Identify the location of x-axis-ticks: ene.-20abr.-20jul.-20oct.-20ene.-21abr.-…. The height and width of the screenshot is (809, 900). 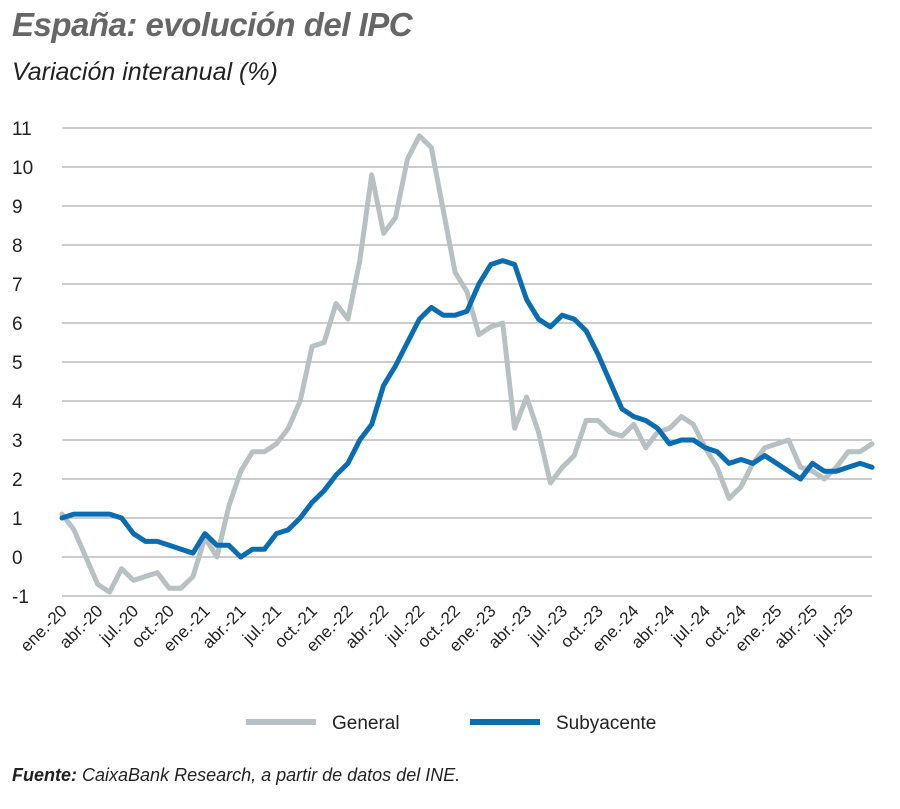
(437, 628).